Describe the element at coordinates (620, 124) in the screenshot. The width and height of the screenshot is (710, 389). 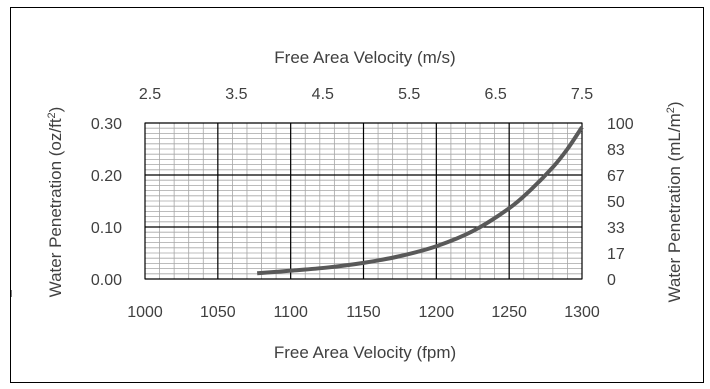
I see `y-right-tick-label: 100` at that location.